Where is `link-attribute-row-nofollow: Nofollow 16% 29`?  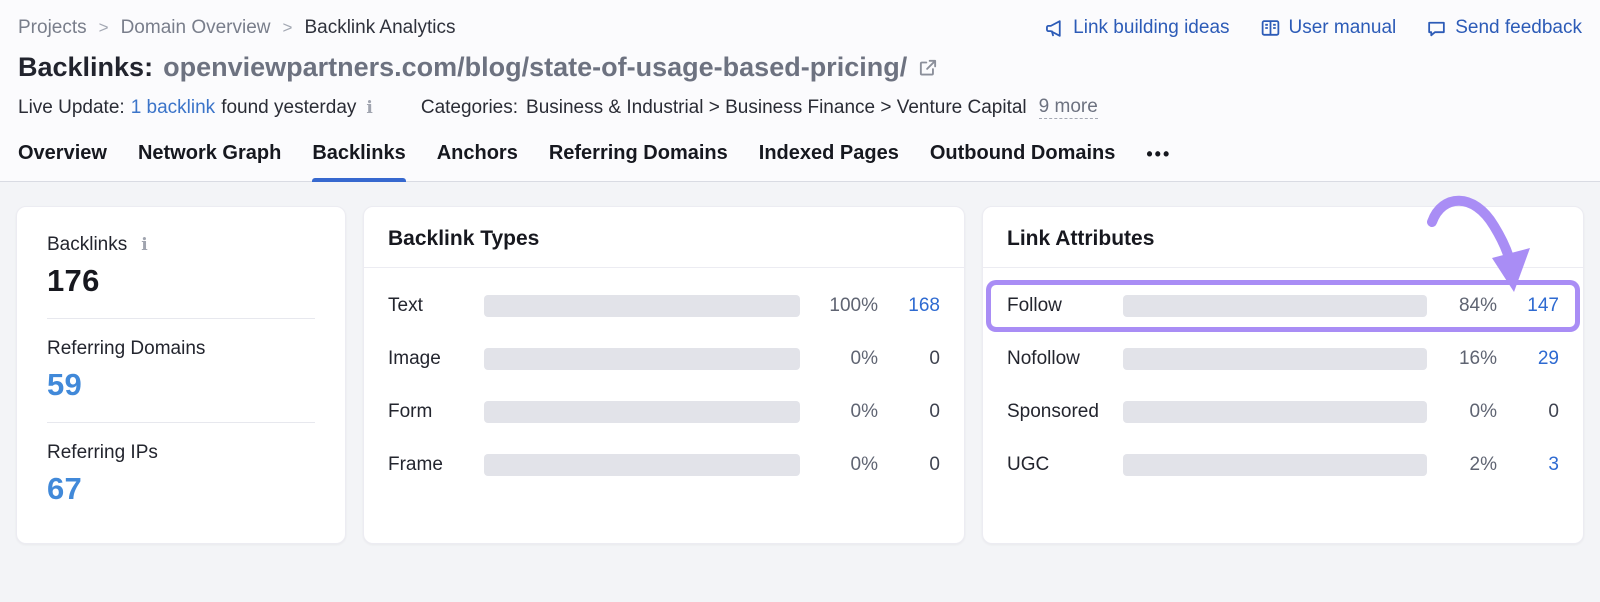
link-attribute-row-nofollow: Nofollow 16% 29 is located at coordinates (1283, 359).